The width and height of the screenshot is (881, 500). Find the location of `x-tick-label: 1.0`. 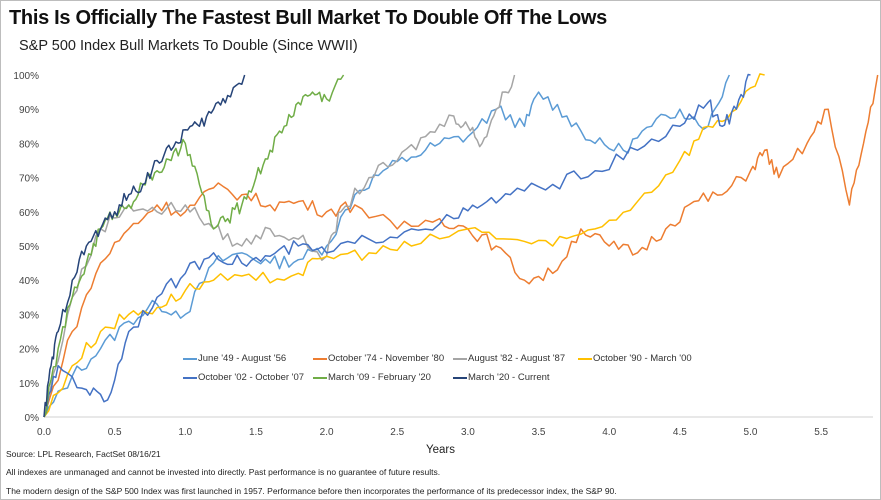

x-tick-label: 1.0 is located at coordinates (185, 432).